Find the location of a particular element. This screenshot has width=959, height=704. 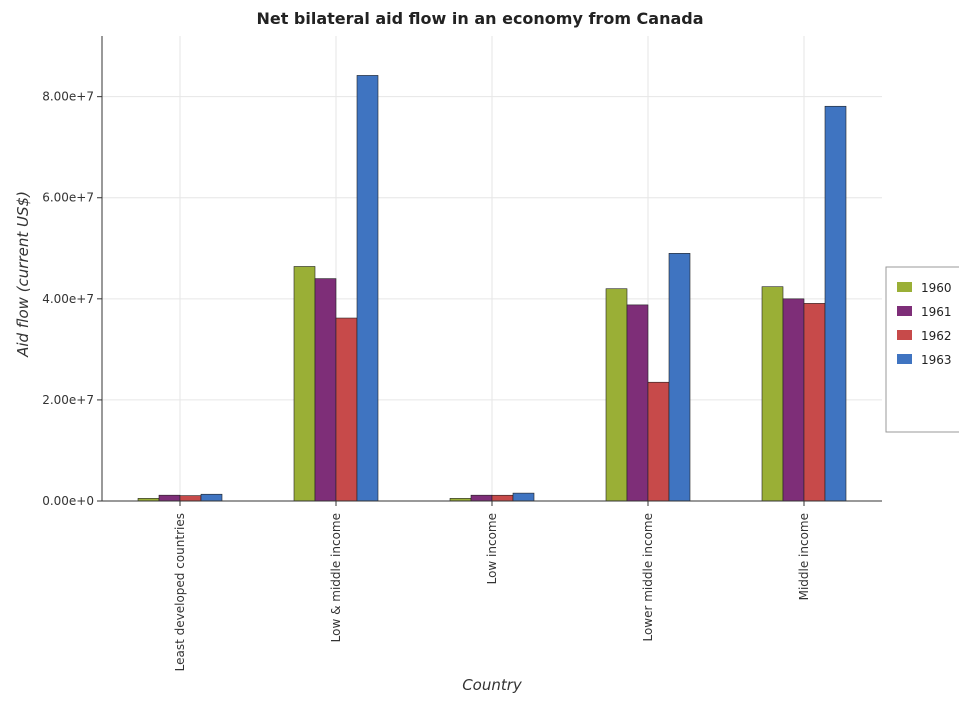

bar-1960-middle-income is located at coordinates (772, 394).